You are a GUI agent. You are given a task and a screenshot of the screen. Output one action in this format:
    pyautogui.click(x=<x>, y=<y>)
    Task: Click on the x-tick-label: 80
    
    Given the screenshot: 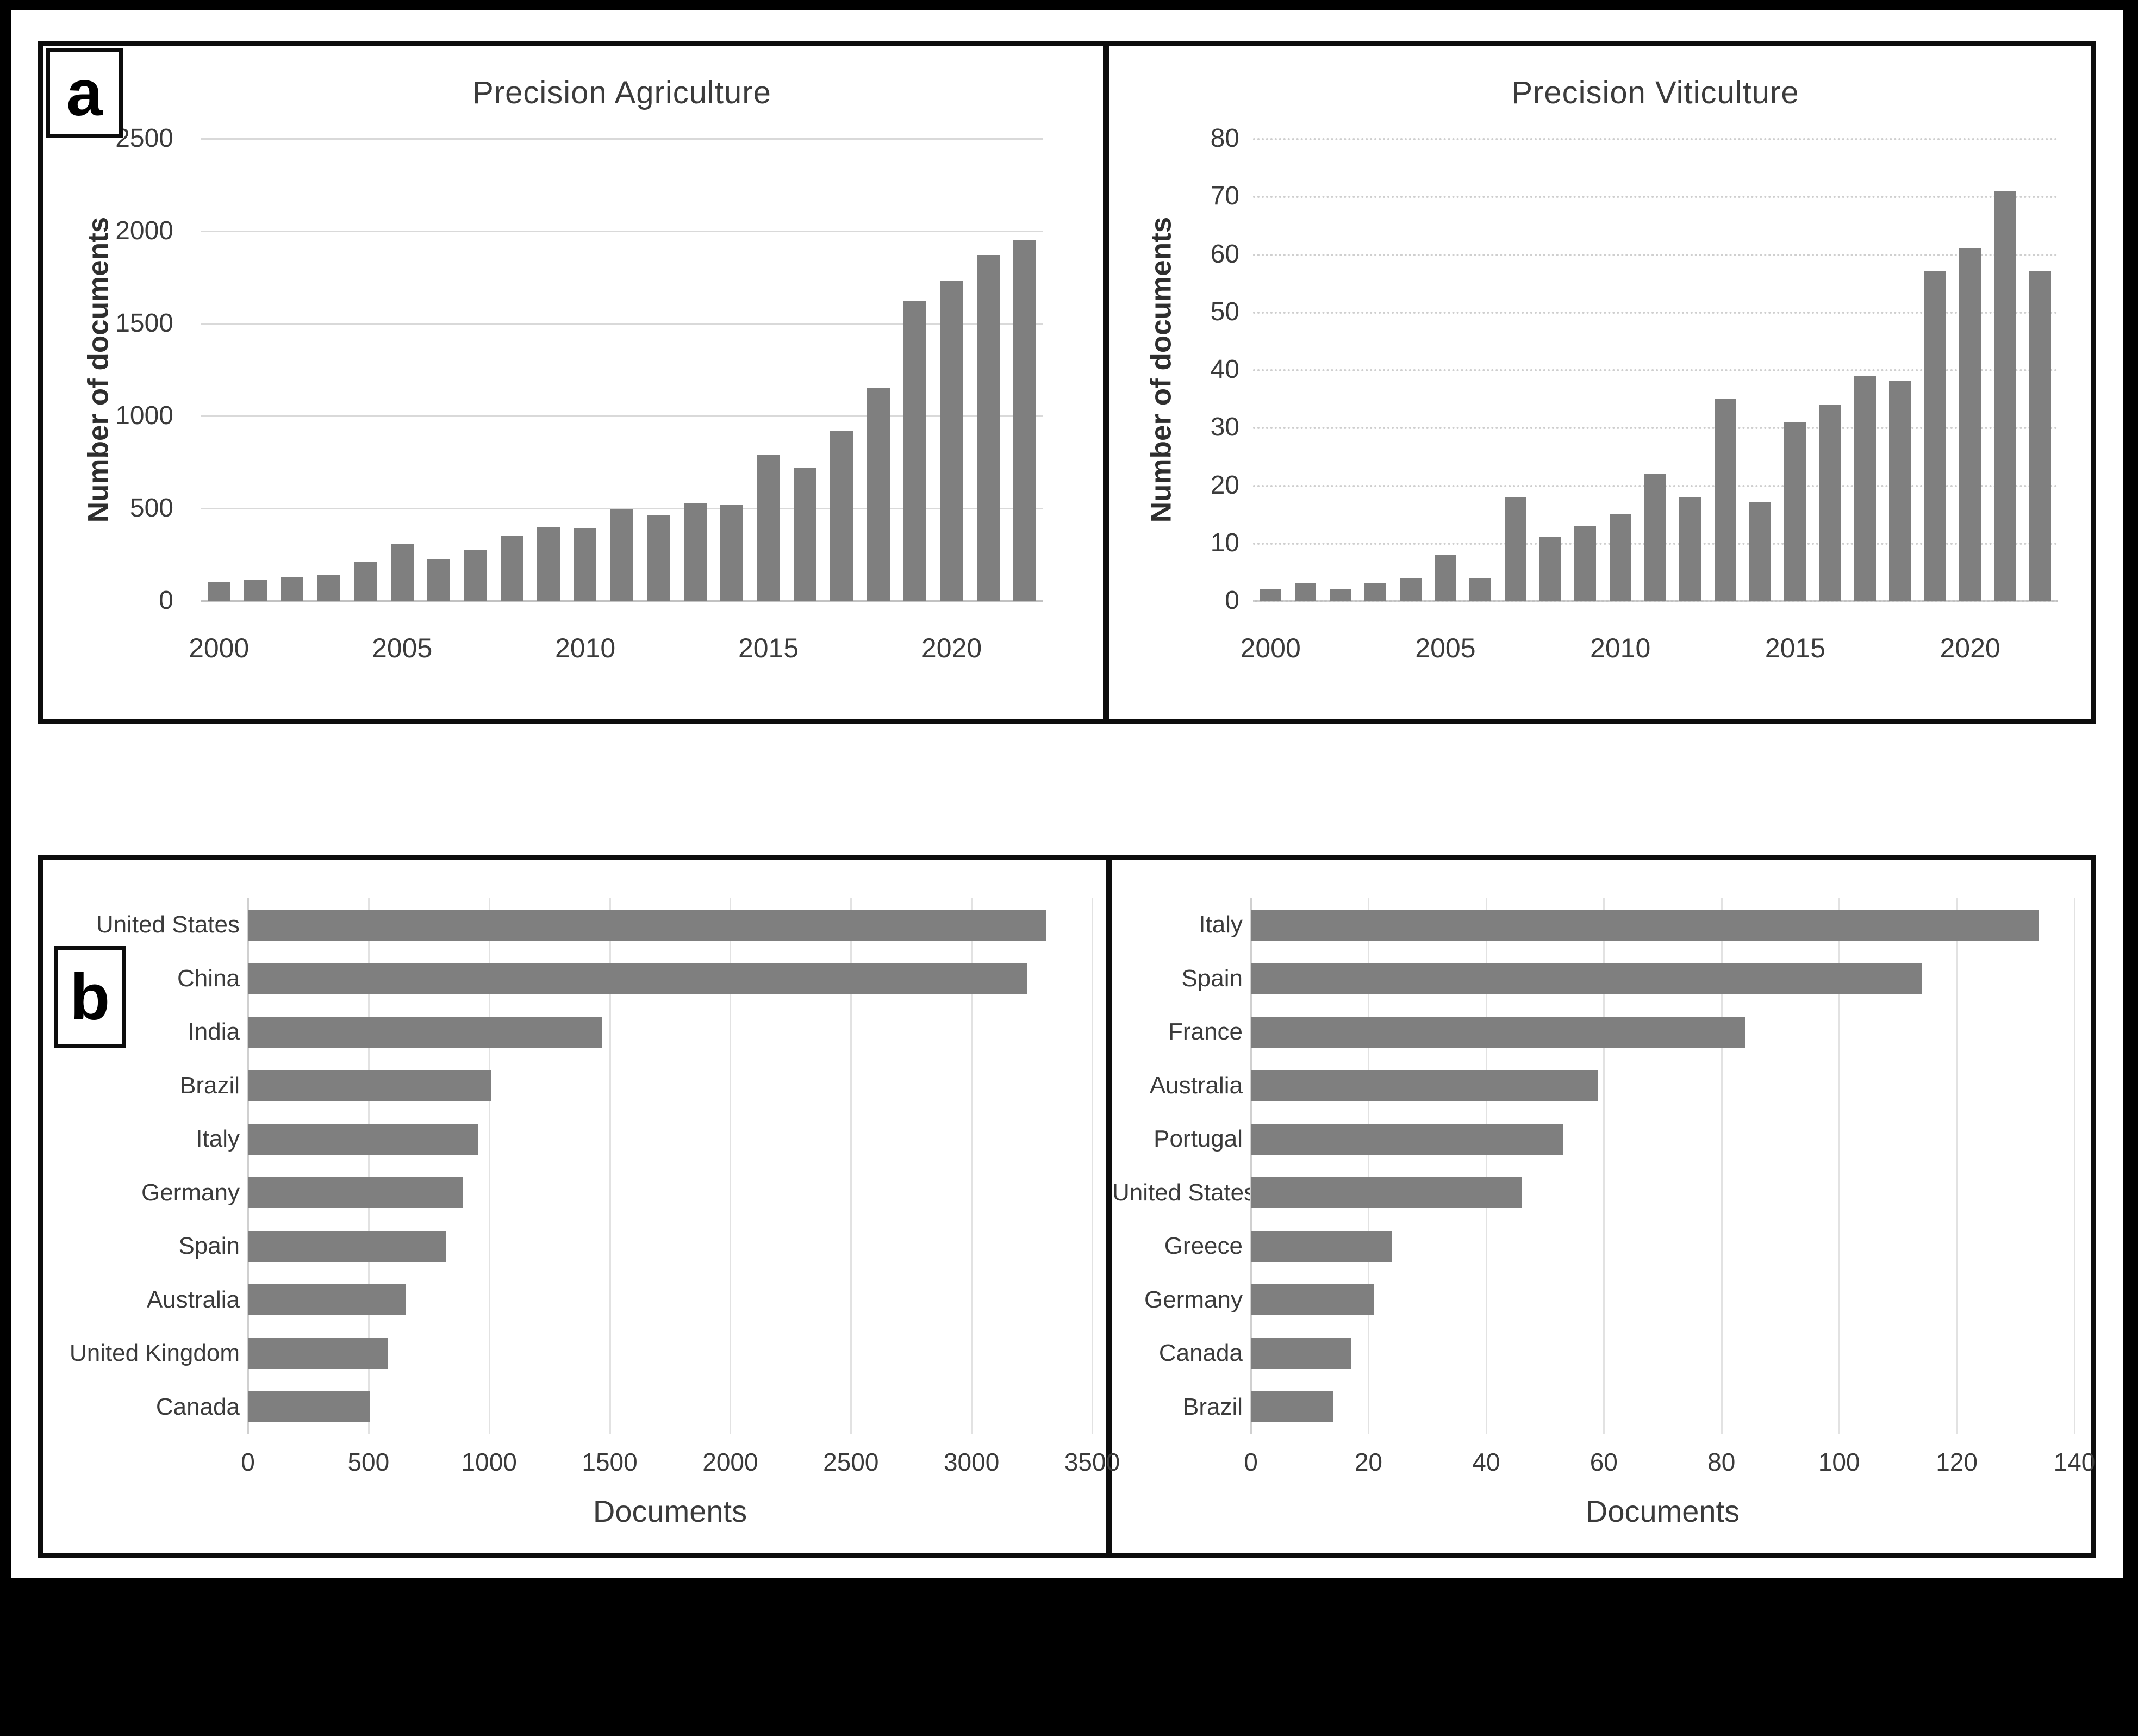 What is the action you would take?
    pyautogui.click(x=1721, y=1462)
    